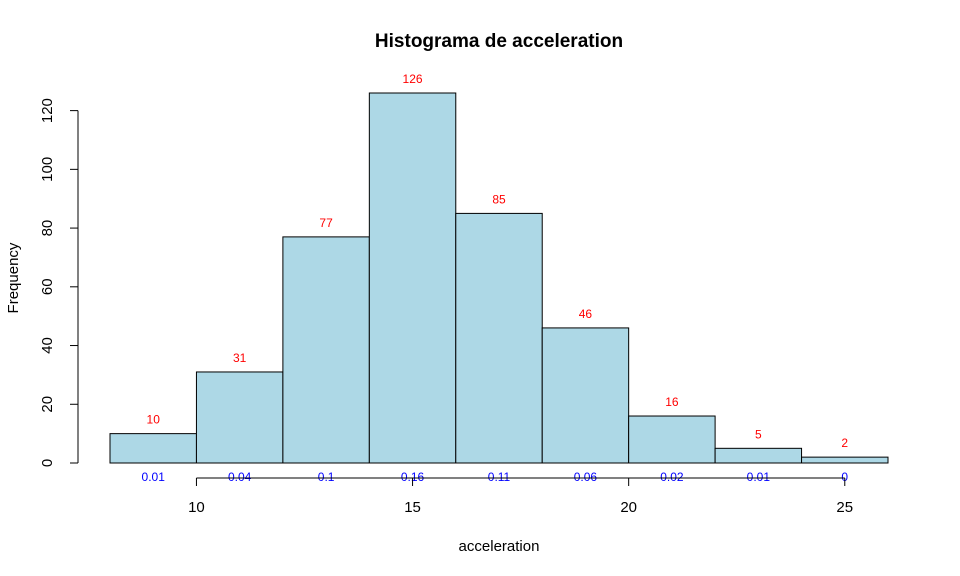  What do you see at coordinates (520, 496) in the screenshot?
I see `x-axis: 10 15 20 25` at bounding box center [520, 496].